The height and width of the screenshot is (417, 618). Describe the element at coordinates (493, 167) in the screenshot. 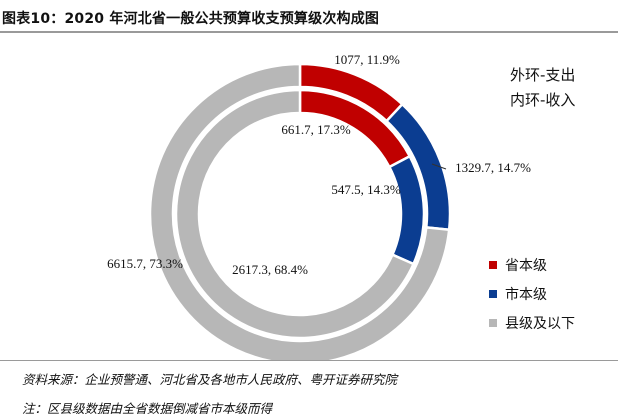

I see `data-label-outer-city: 1329.7, 14.7%` at that location.